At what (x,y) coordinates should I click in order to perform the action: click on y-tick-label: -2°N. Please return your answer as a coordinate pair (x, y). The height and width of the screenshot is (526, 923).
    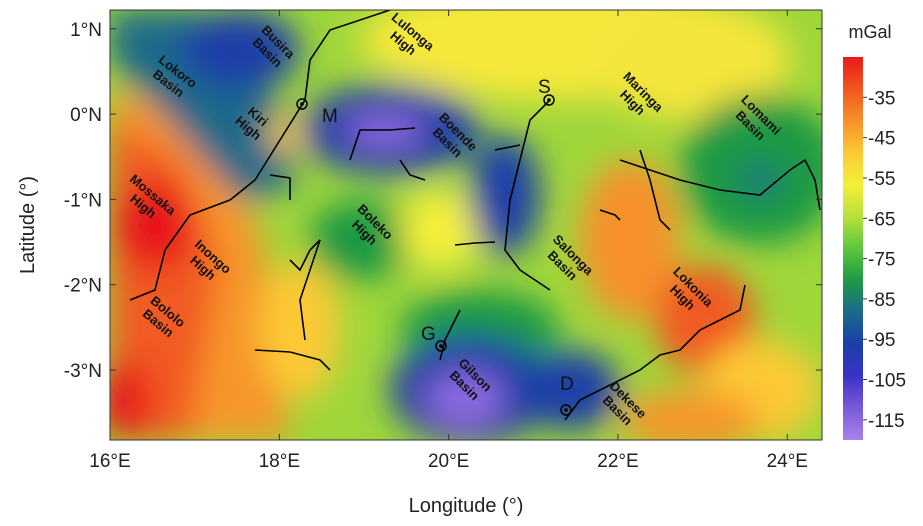
    Looking at the image, I should click on (83, 286).